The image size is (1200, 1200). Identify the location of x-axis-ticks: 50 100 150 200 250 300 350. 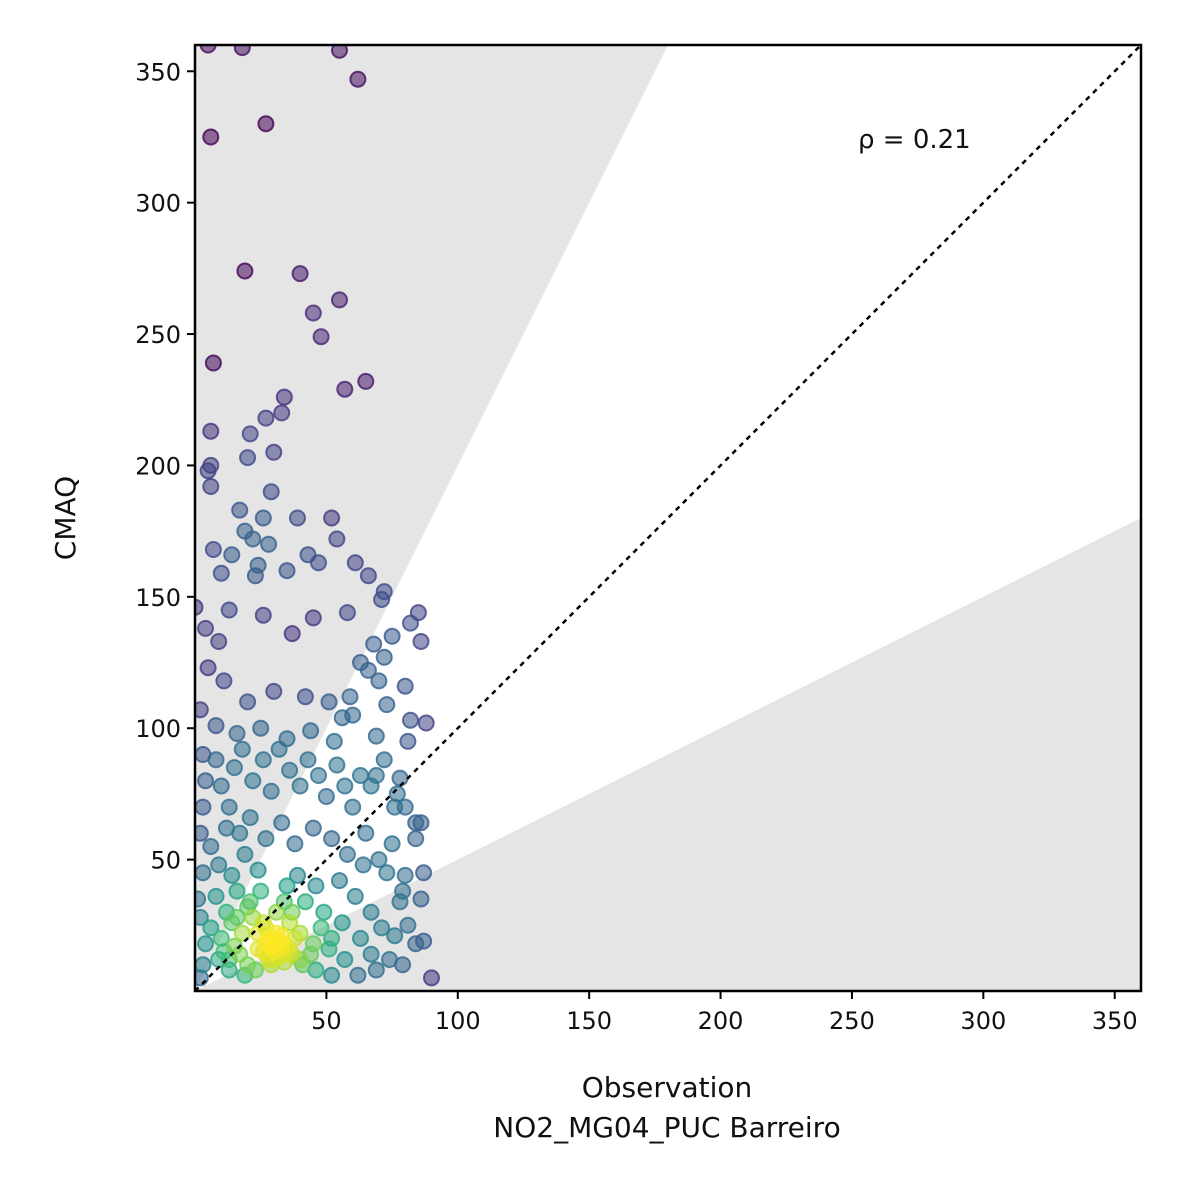
(724, 1013).